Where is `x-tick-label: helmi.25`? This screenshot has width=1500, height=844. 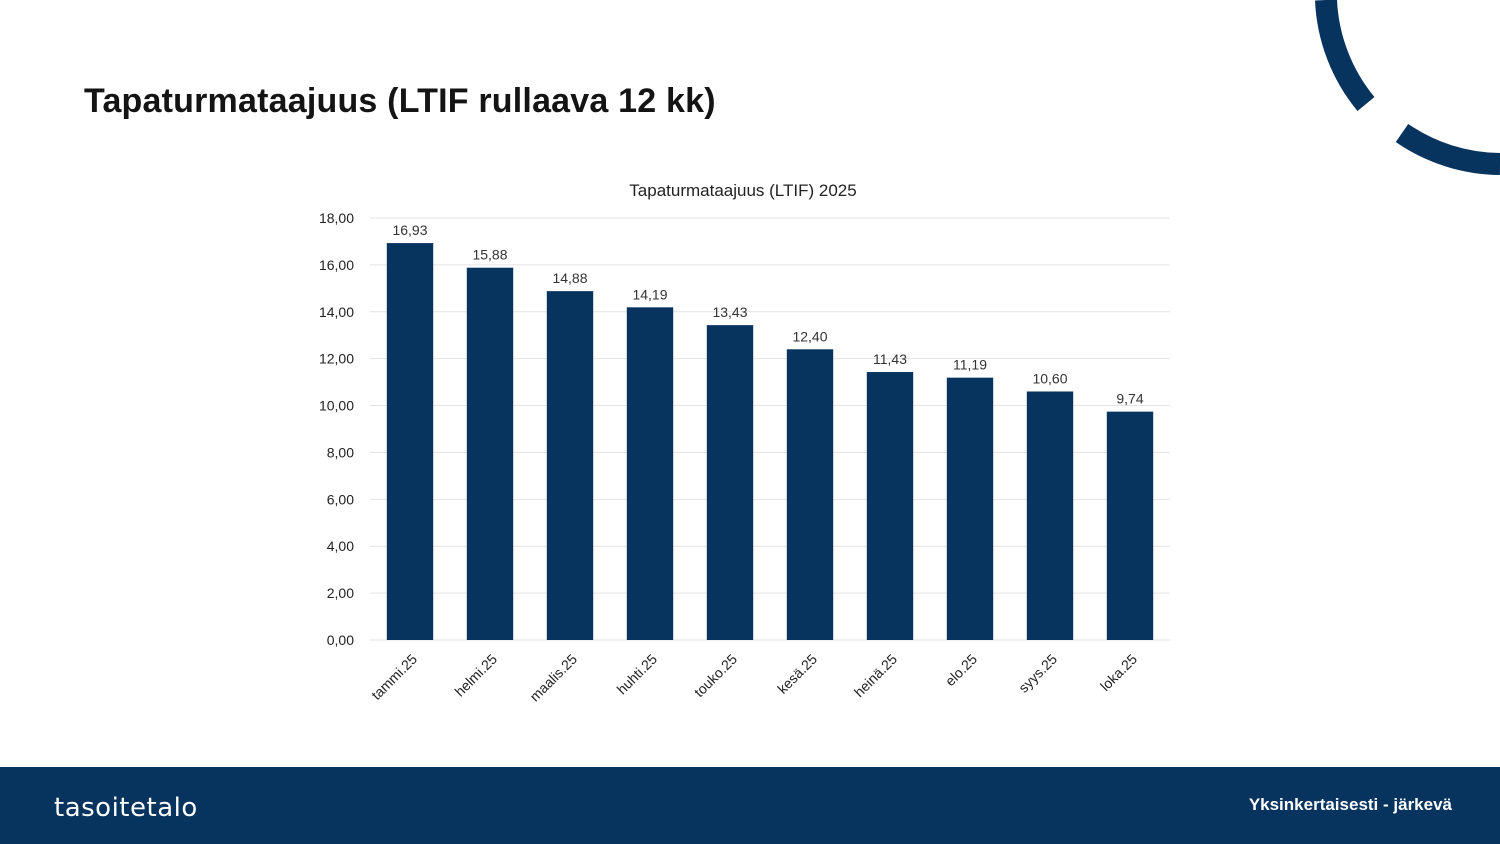
x-tick-label: helmi.25 is located at coordinates (475, 675).